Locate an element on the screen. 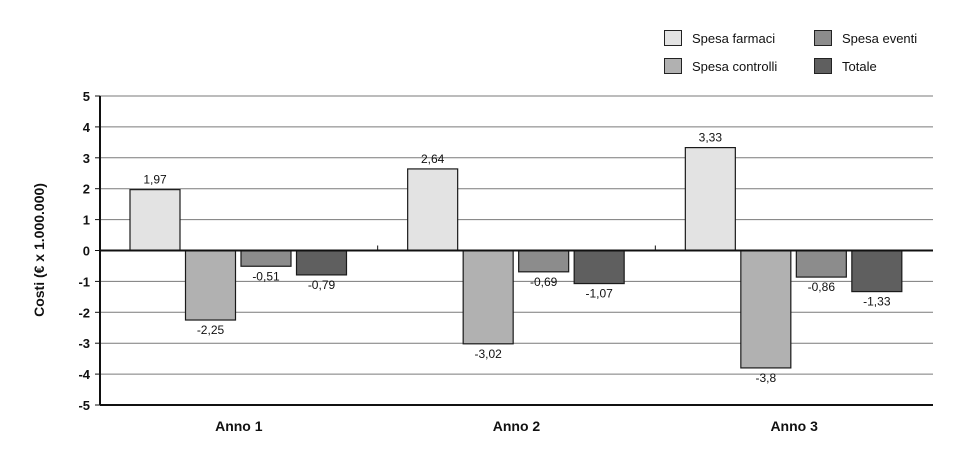 The height and width of the screenshot is (459, 975). y-tick-label: 5 is located at coordinates (86, 96).